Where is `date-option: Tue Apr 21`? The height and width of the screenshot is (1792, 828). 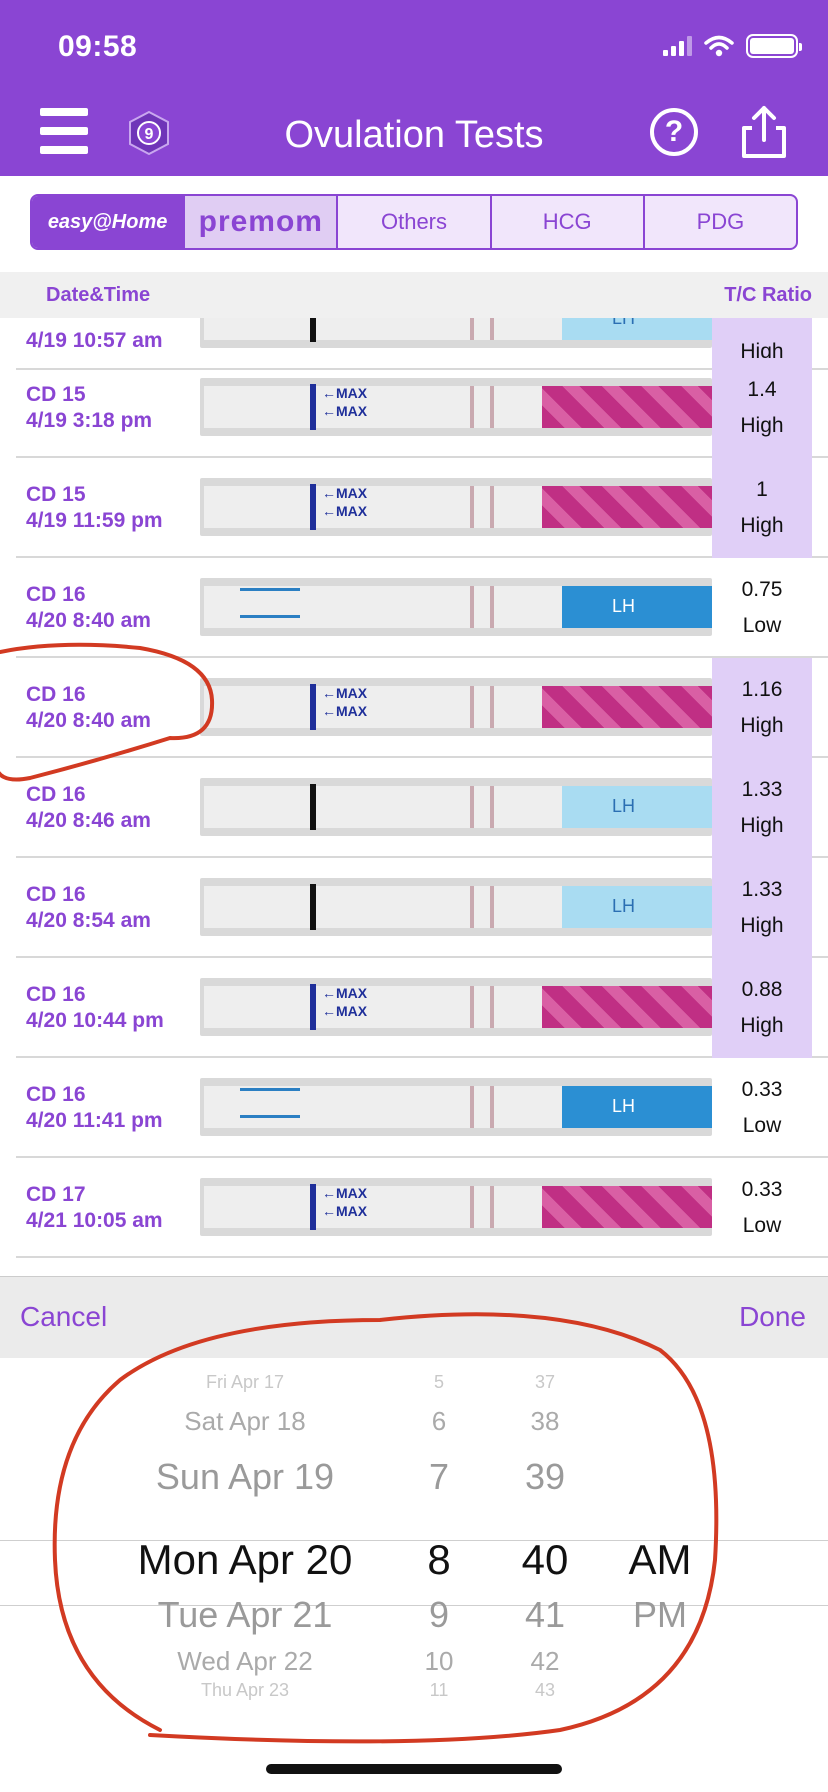
date-option: Tue Apr 21 is located at coordinates (245, 1614).